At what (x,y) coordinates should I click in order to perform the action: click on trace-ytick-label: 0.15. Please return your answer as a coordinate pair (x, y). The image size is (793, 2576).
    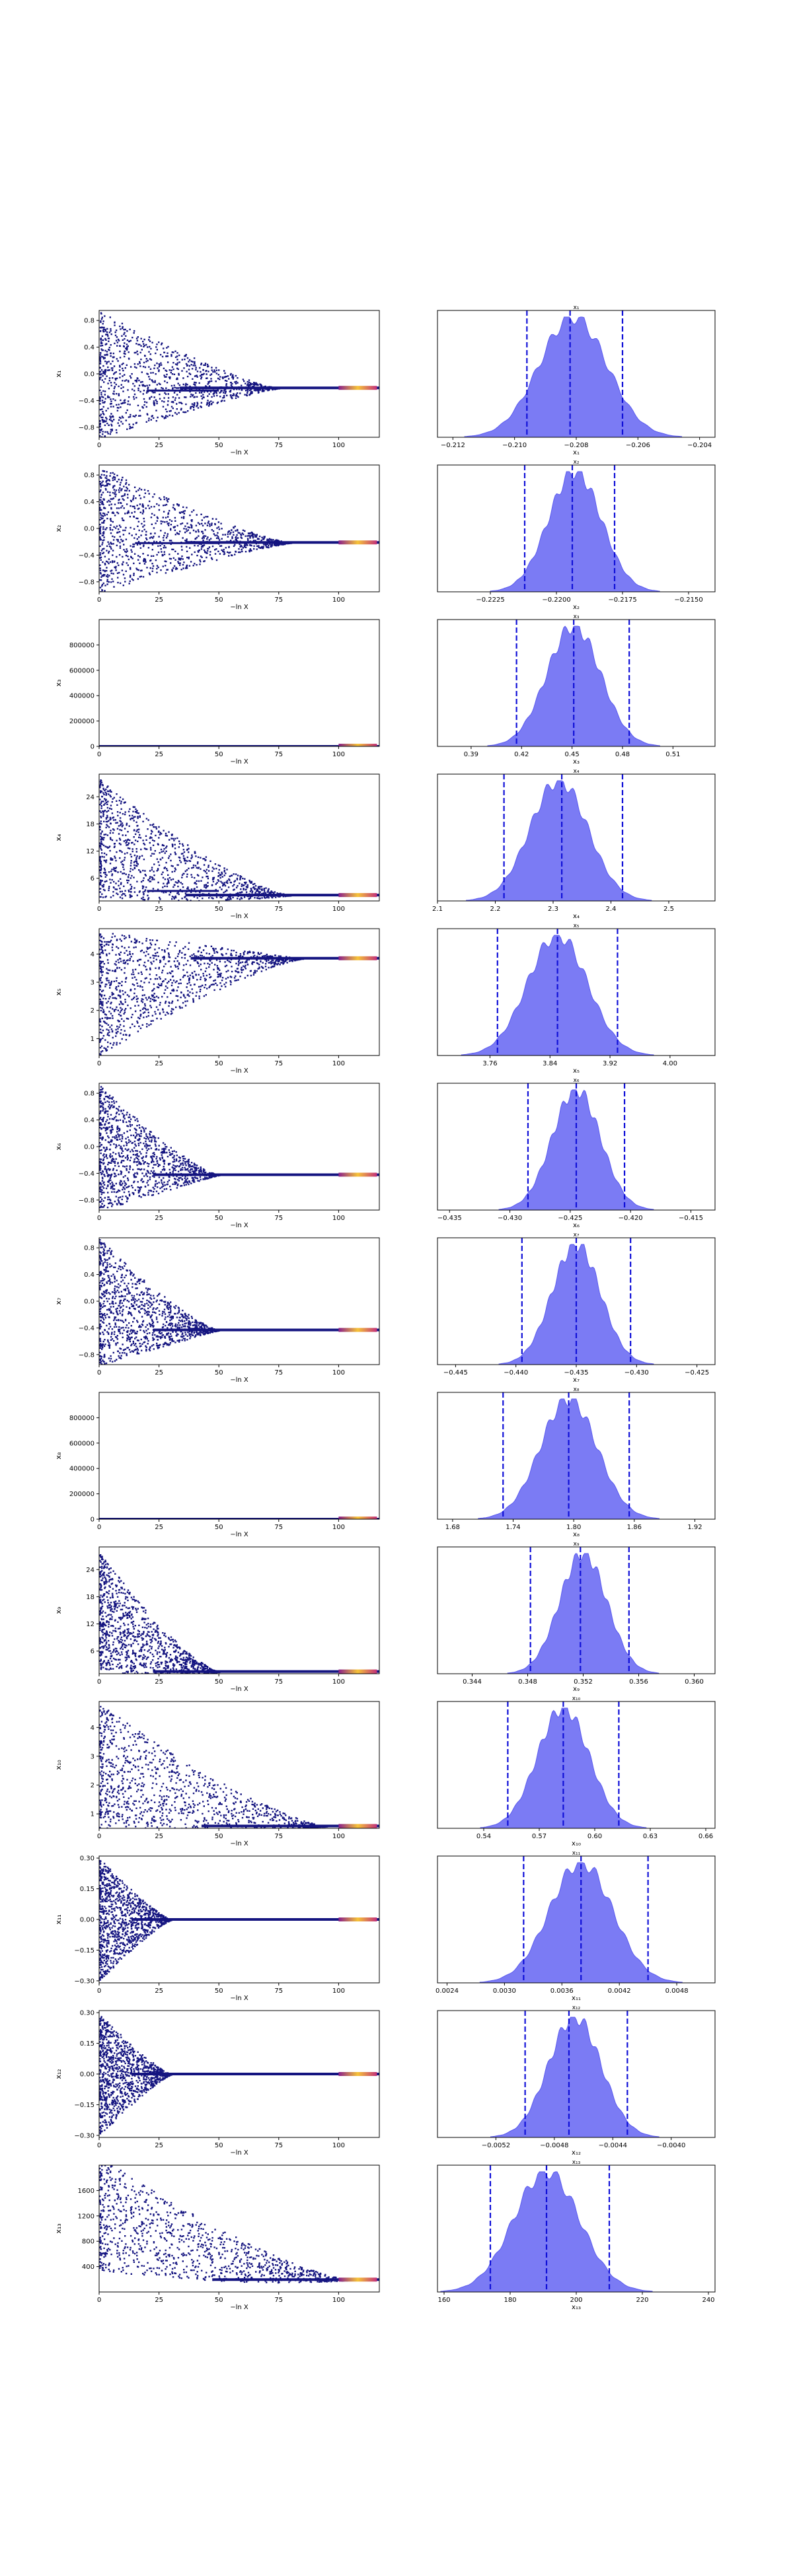
    Looking at the image, I should click on (87, 1890).